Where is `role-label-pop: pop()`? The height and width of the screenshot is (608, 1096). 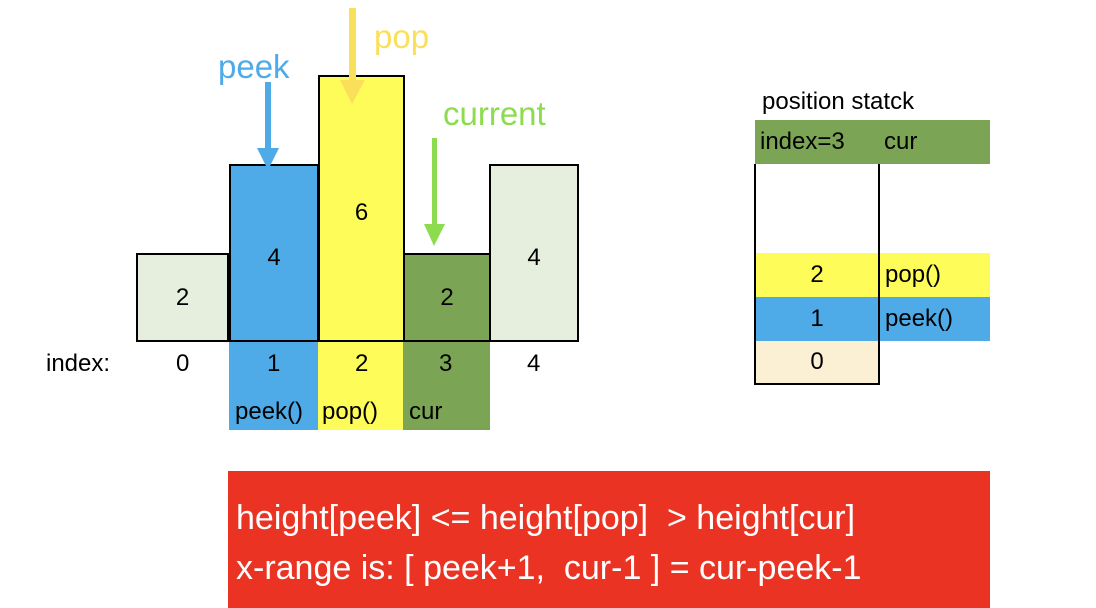
role-label-pop: pop() is located at coordinates (350, 411).